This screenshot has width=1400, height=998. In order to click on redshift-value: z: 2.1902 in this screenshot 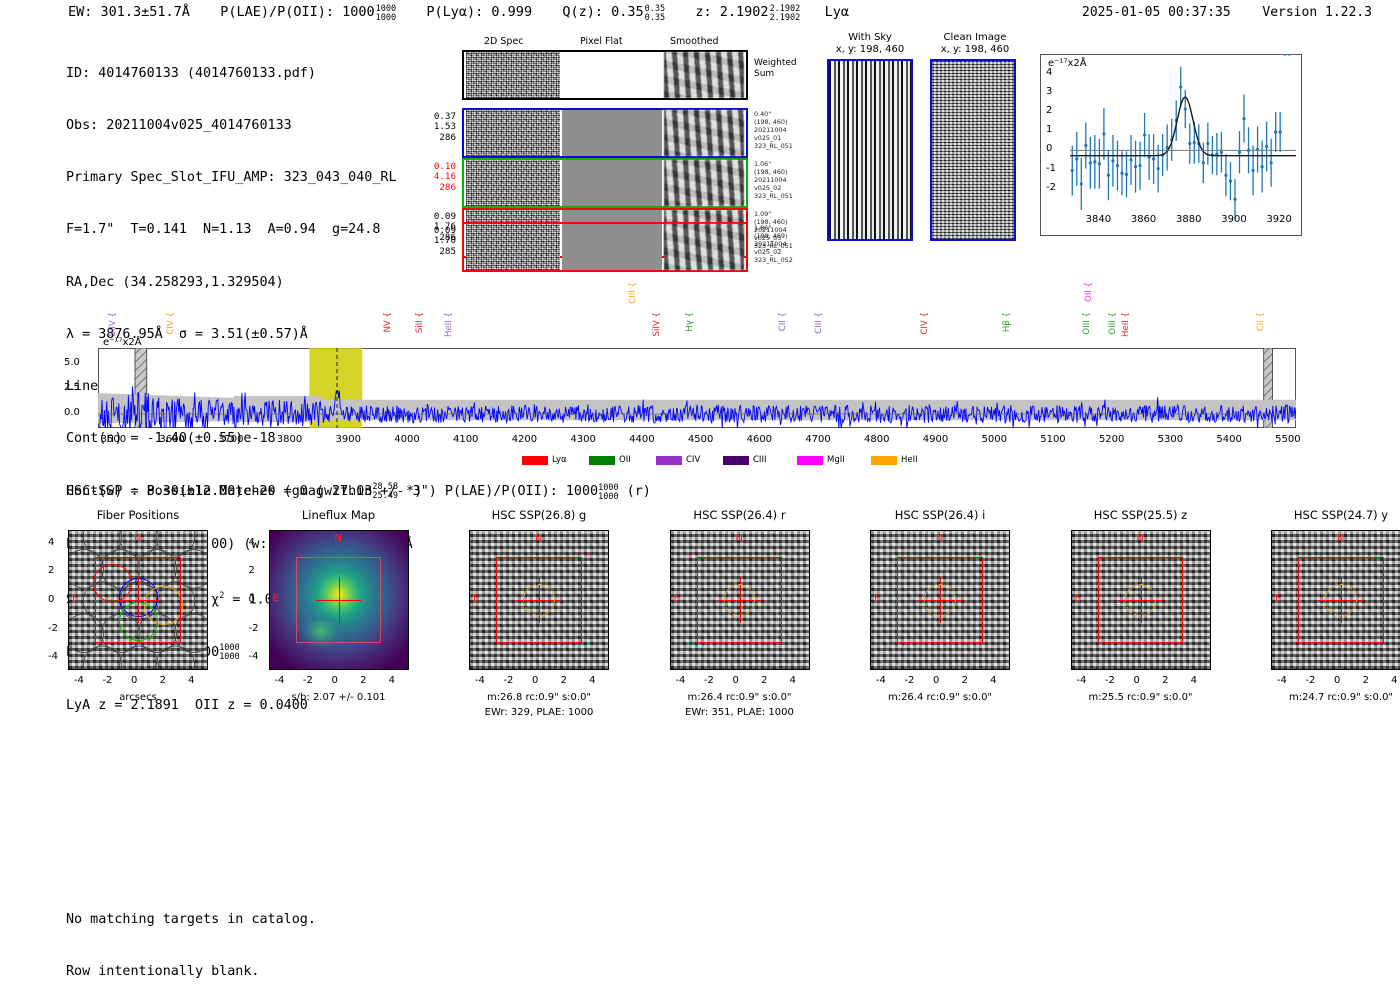, I will do `click(732, 12)`.